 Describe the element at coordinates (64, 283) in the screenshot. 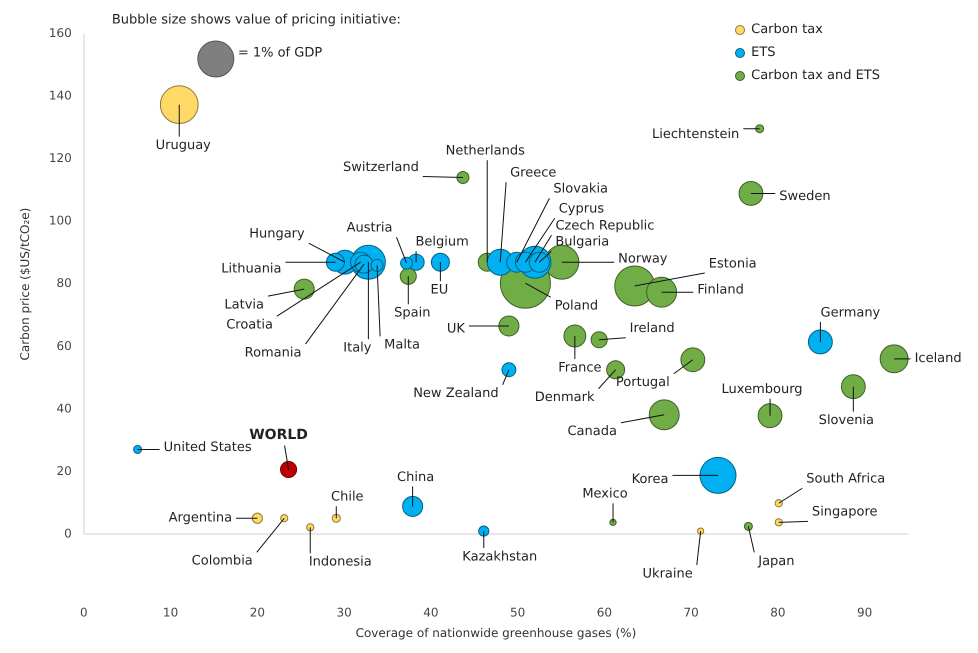

I see `y-tick-label: 80` at that location.